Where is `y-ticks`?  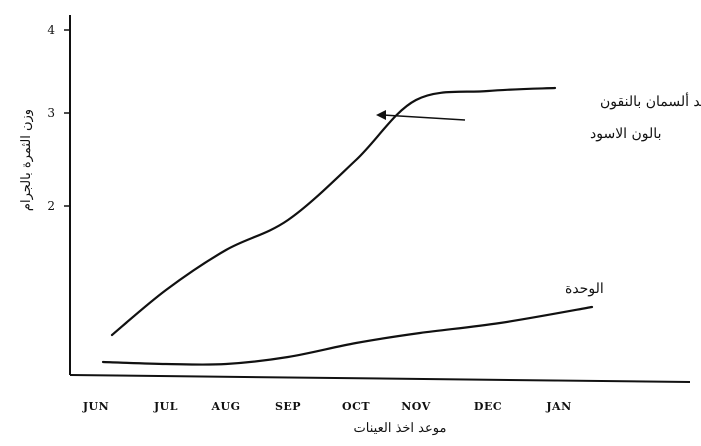 y-ticks is located at coordinates (67, 118).